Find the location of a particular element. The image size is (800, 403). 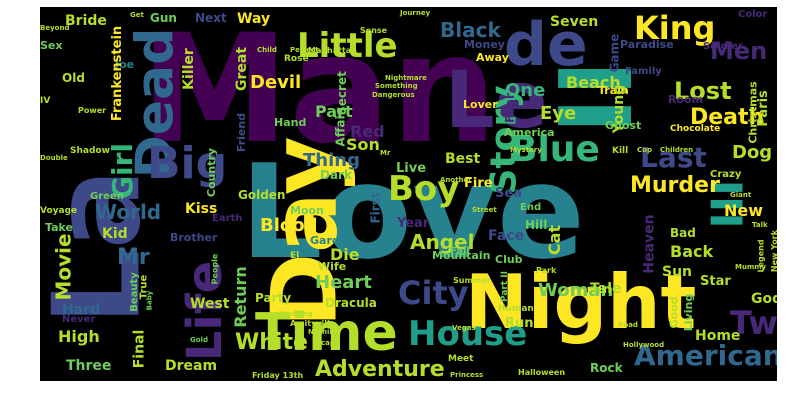

word-black: Black is located at coordinates (470, 30).